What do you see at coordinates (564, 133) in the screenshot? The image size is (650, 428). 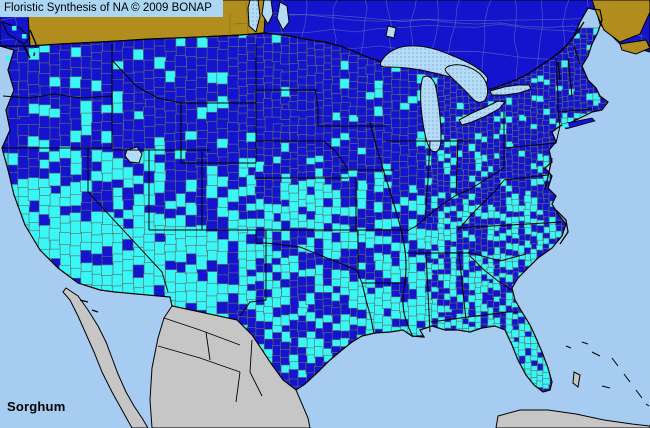 I see `coastal-inlets` at bounding box center [564, 133].